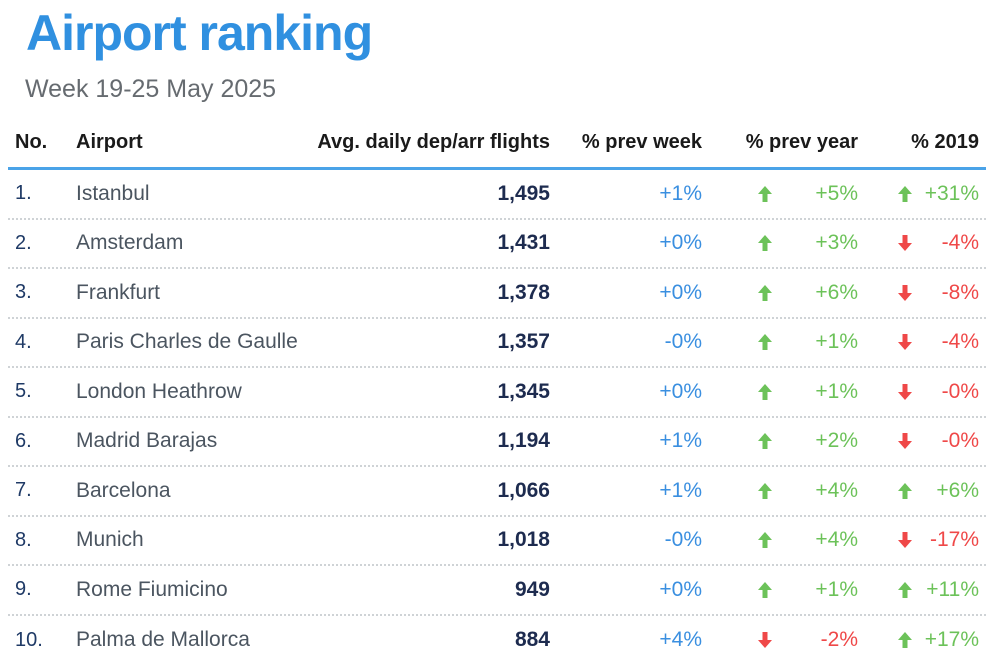  I want to click on airport-name: London Heathrow, so click(159, 392).